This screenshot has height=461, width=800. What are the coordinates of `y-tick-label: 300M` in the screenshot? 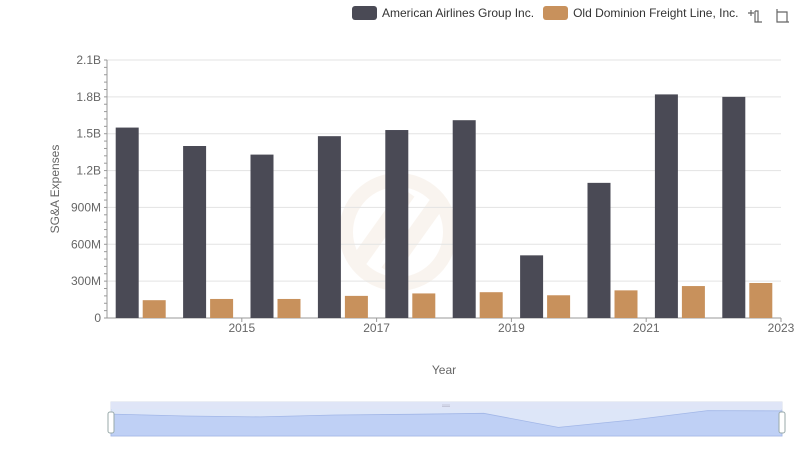 It's located at (86, 281).